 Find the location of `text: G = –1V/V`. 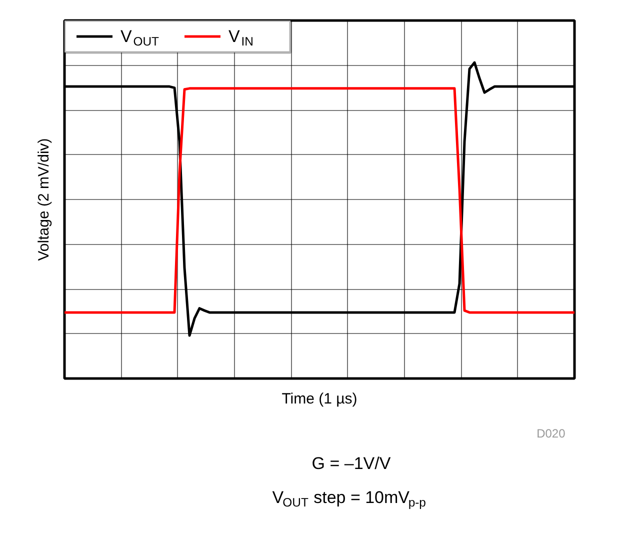

text: G = –1V/V is located at coordinates (352, 463).